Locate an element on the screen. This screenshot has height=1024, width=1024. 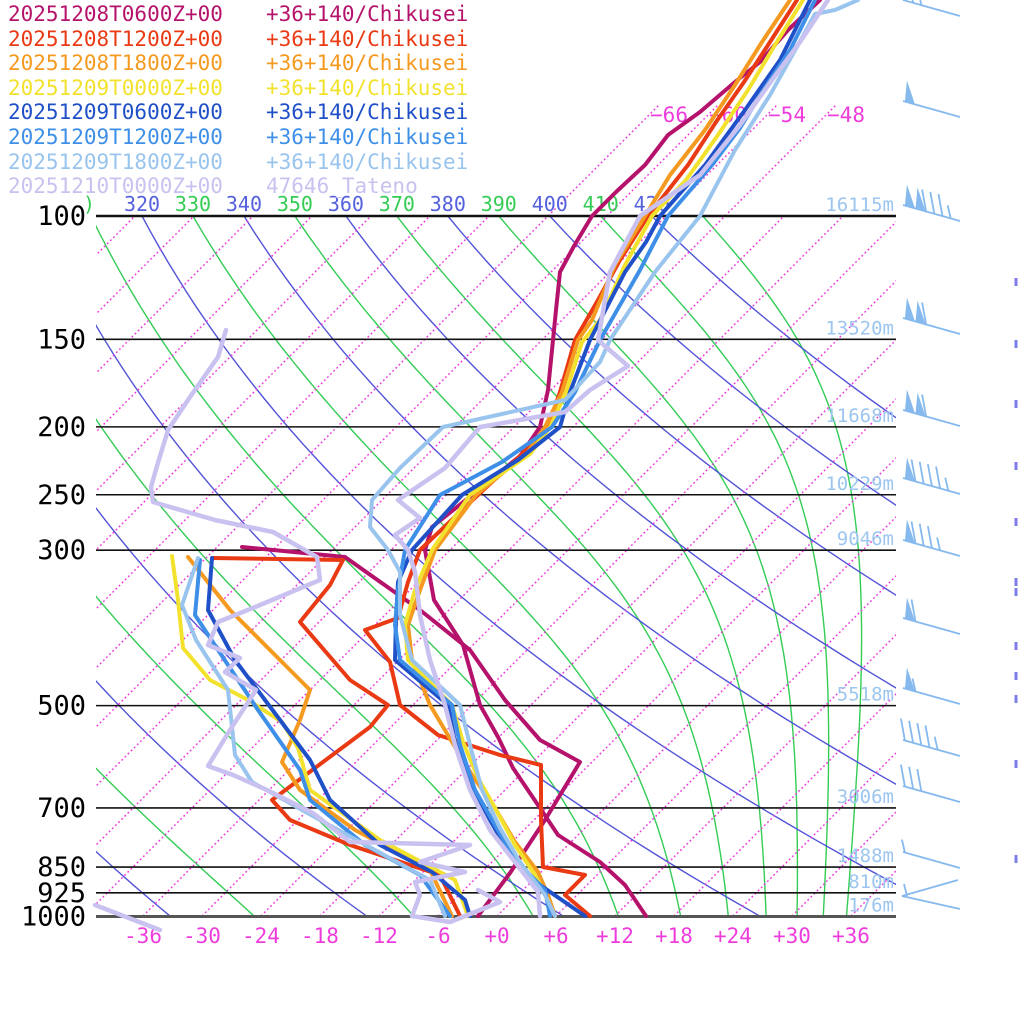
legend-run-time: 20251209T1800Z+00 is located at coordinates (115, 161).